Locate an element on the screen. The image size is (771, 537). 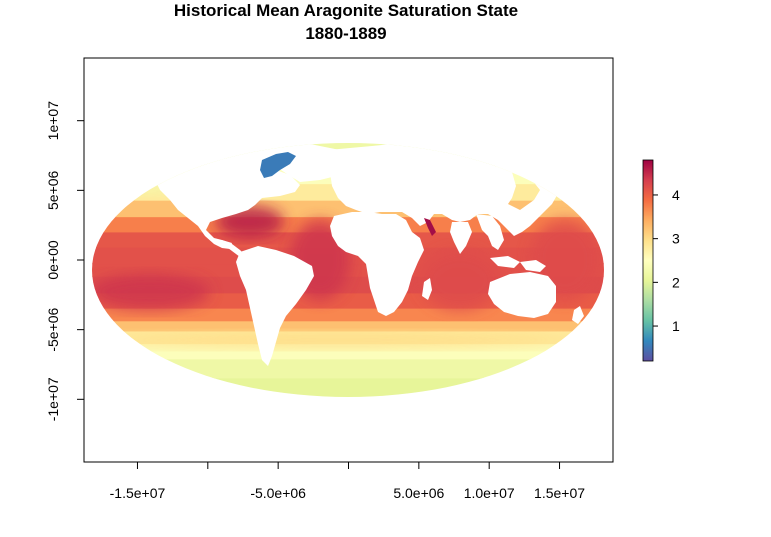
y-tick-label: 5e+06 is located at coordinates (53, 190).